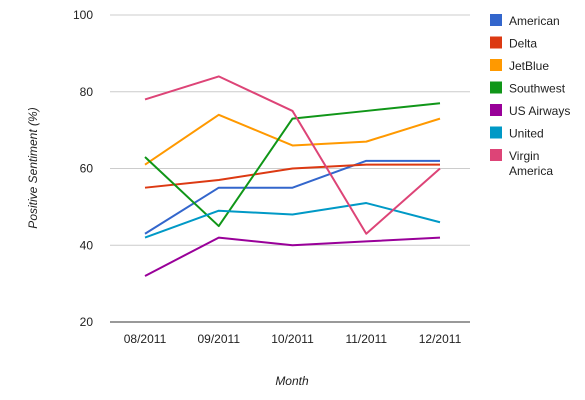 The width and height of the screenshot is (585, 400). I want to click on y-axis-title: Positive Sentiment (%), so click(33, 167).